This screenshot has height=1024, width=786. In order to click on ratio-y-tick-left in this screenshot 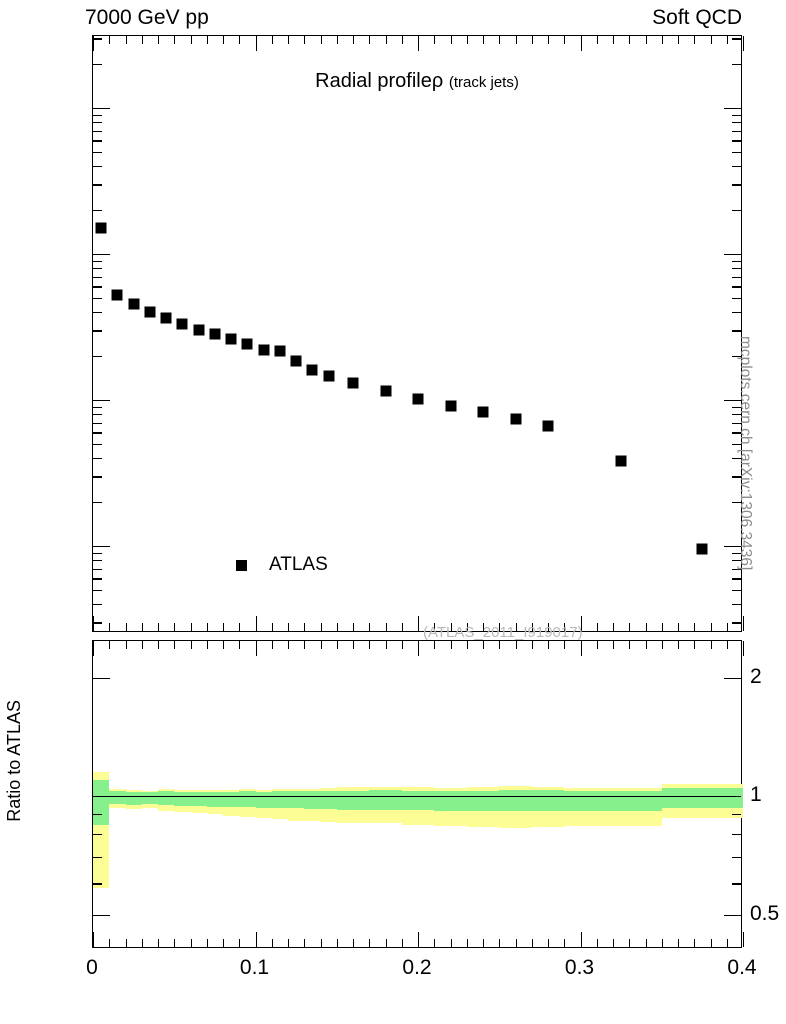, I will do `click(97, 835)`.